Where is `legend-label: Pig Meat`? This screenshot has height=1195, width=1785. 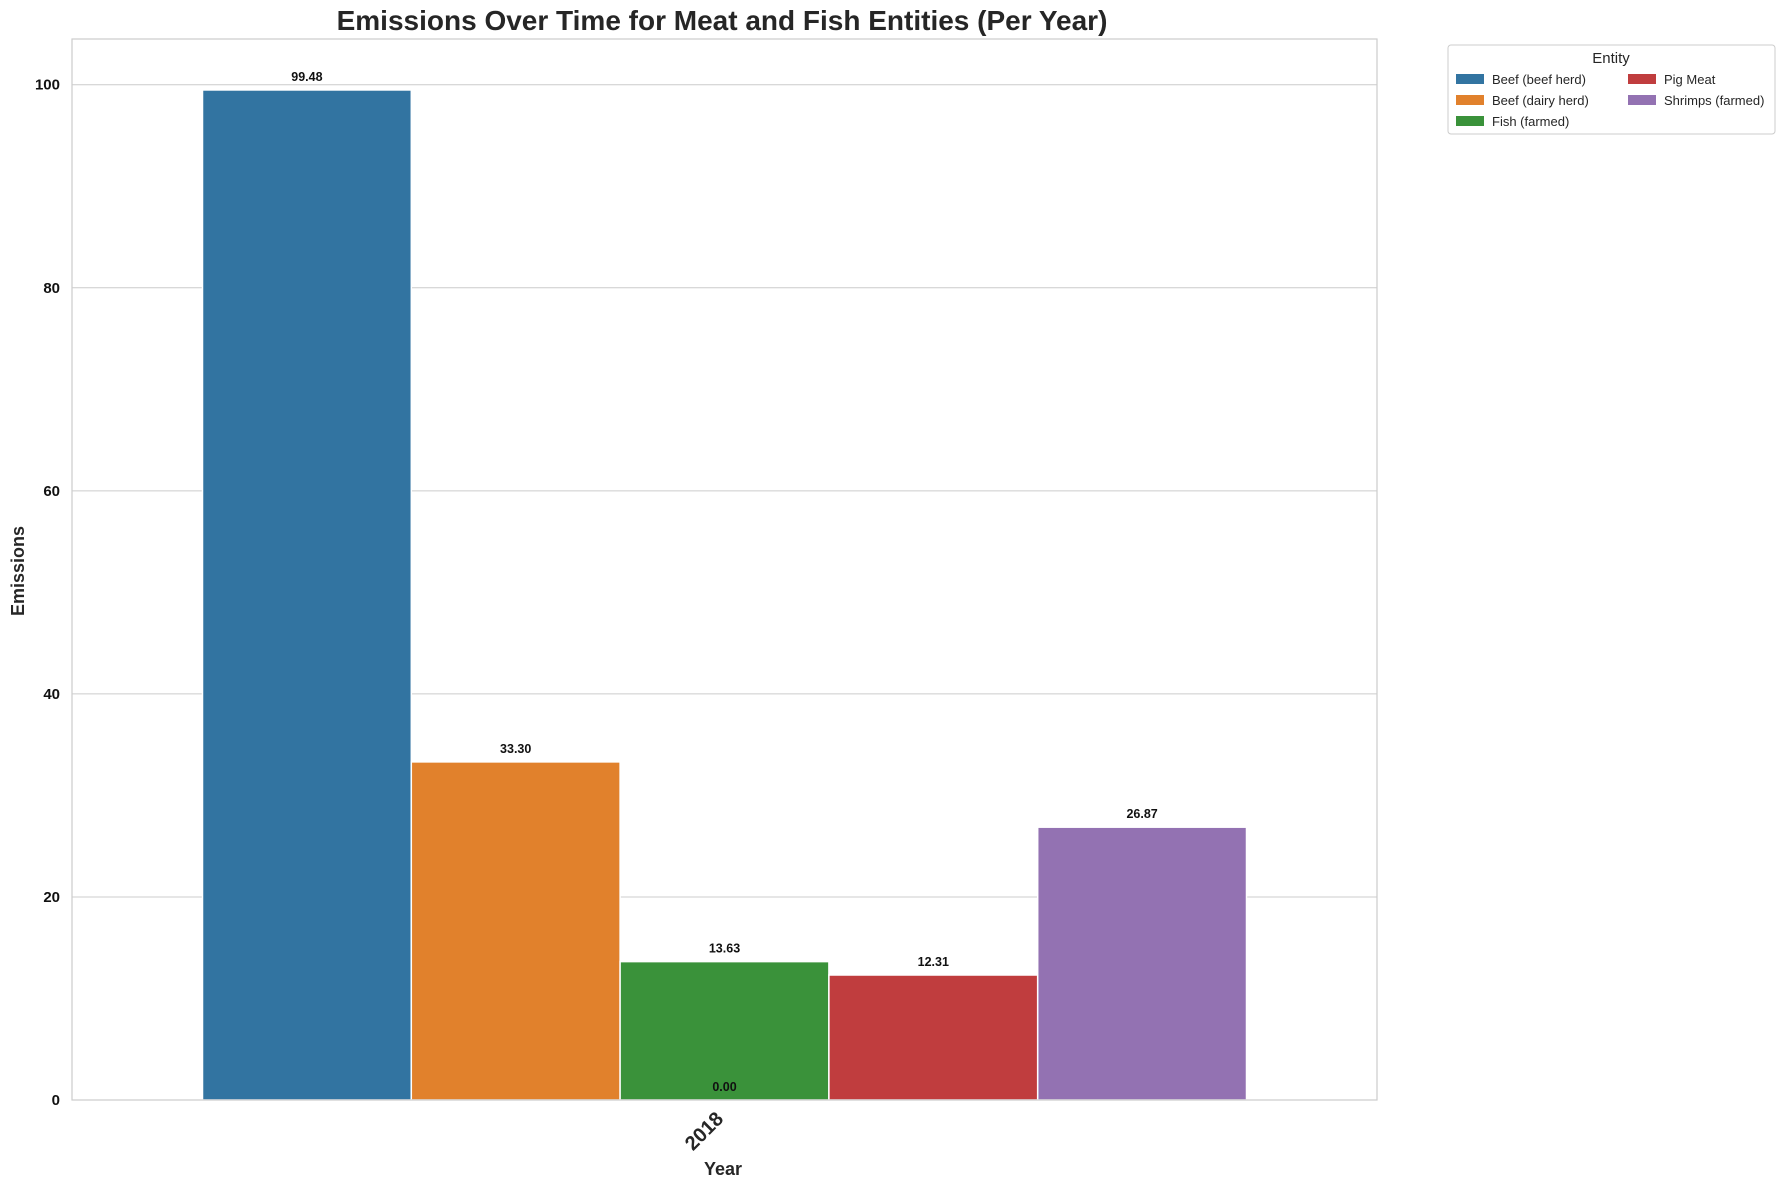 legend-label: Pig Meat is located at coordinates (1690, 79).